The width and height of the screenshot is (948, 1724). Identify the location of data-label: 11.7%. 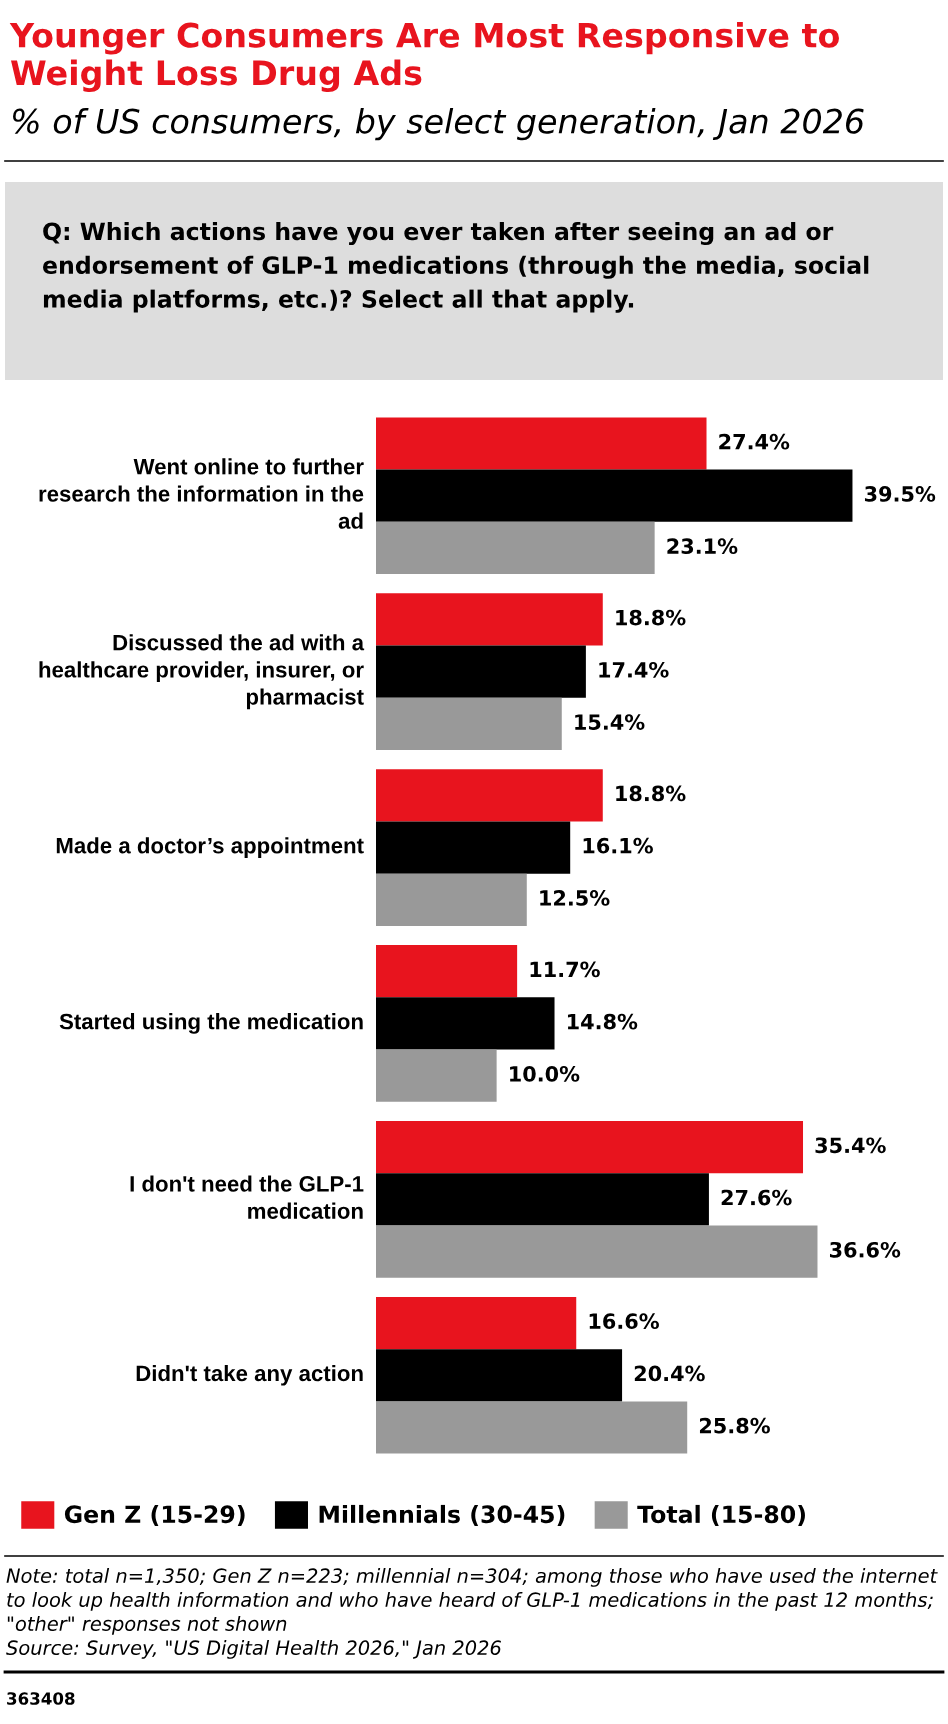
(565, 969).